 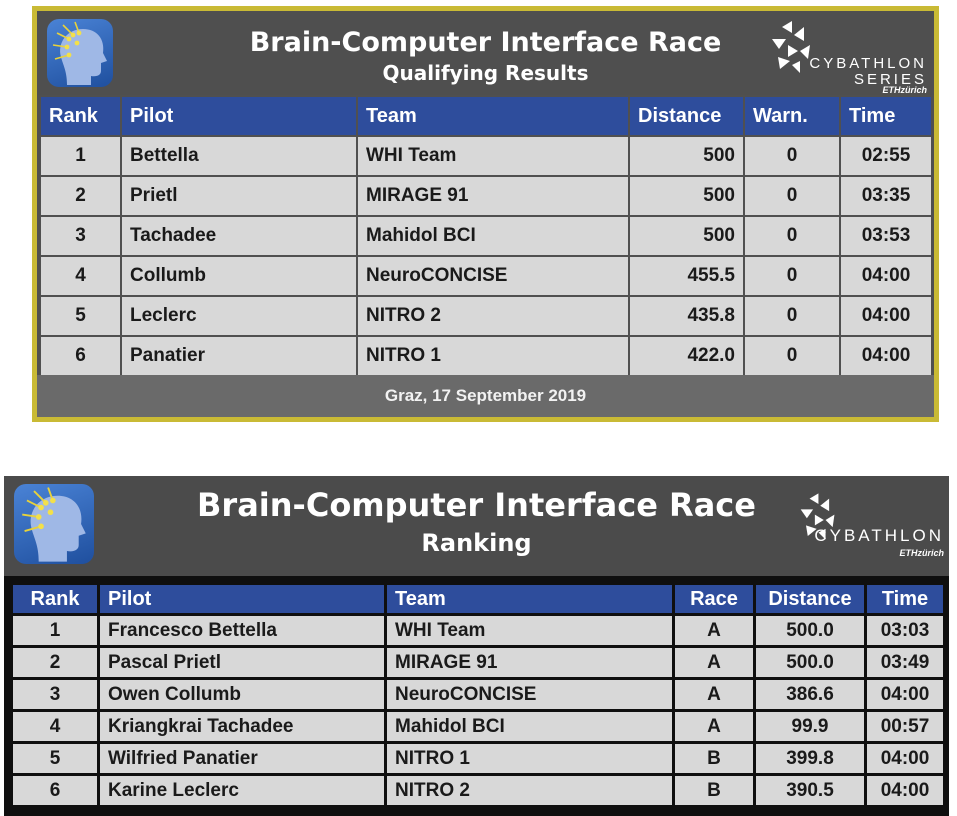 What do you see at coordinates (485, 396) in the screenshot?
I see `qualifying-footer: Graz, 17 September 2019` at bounding box center [485, 396].